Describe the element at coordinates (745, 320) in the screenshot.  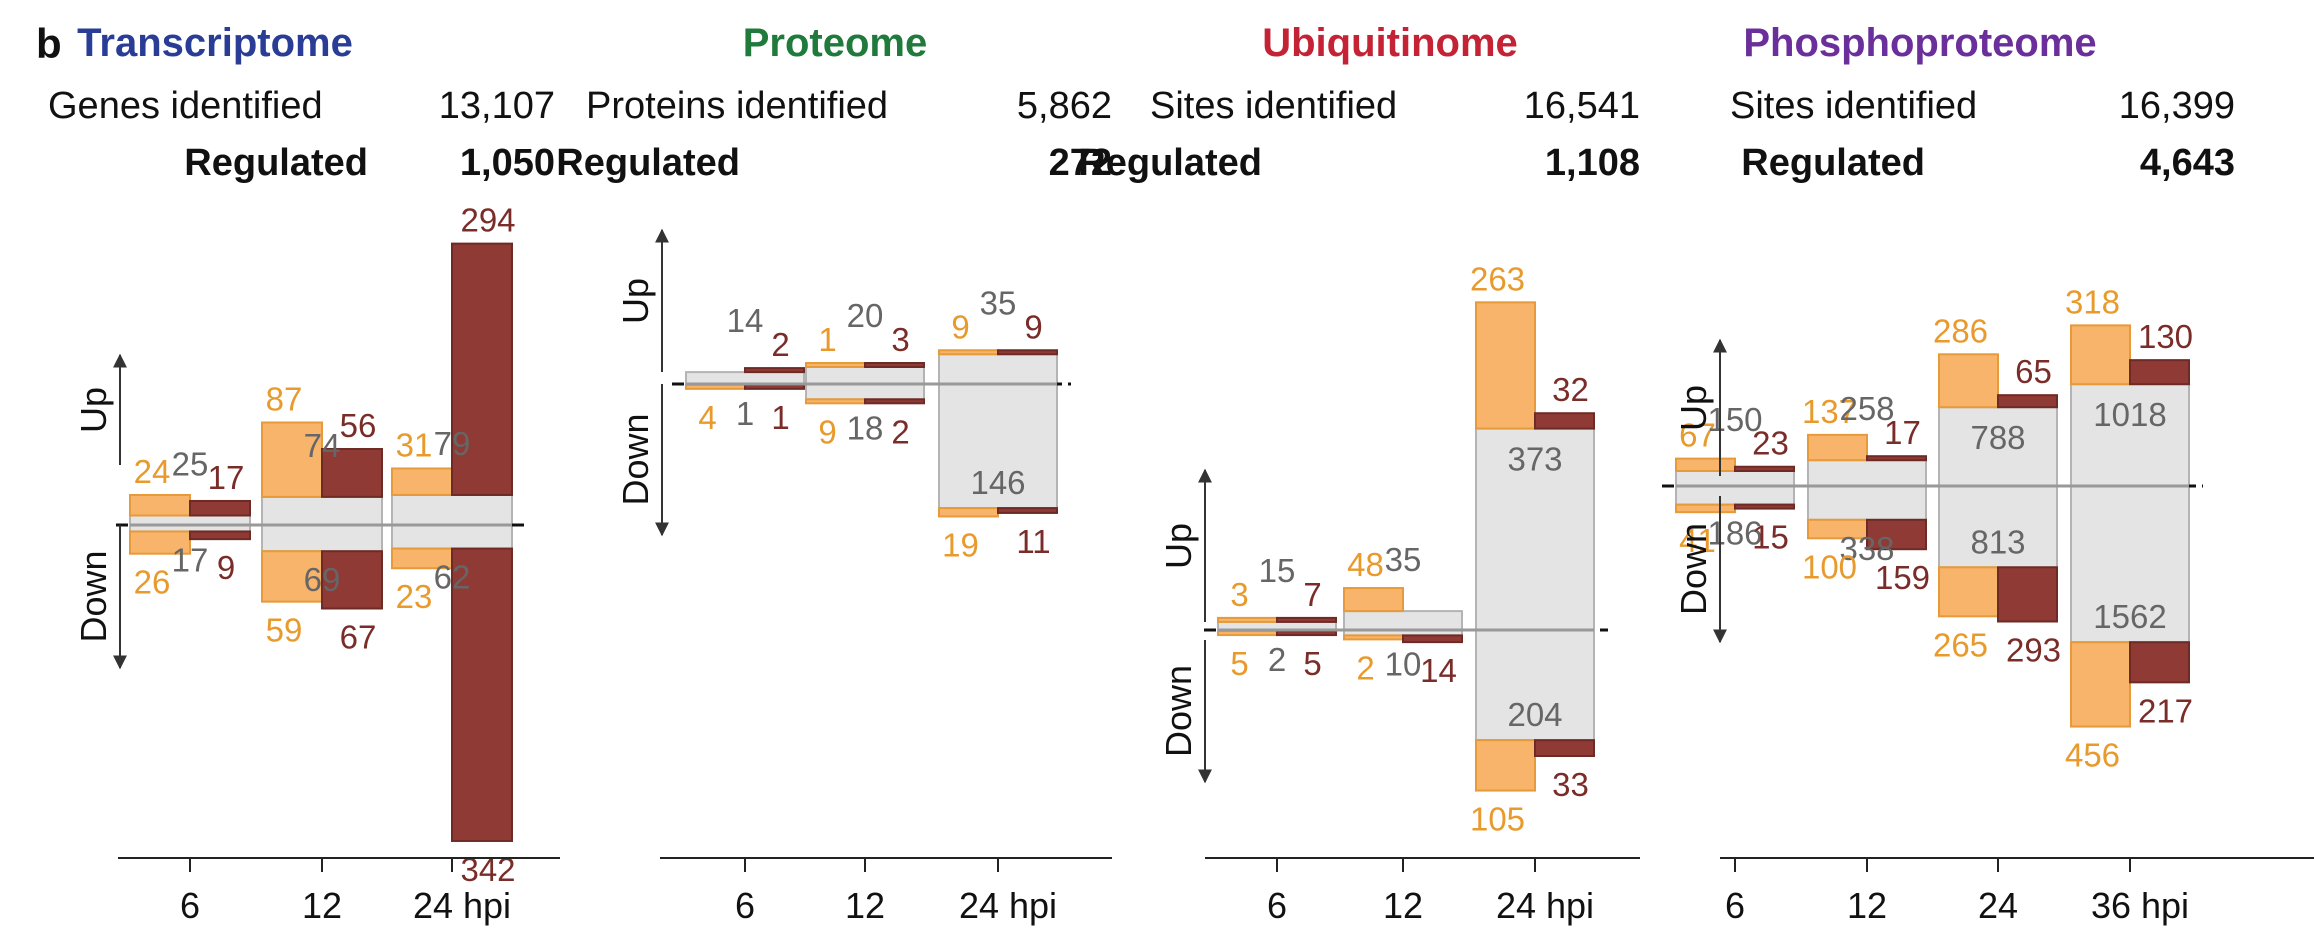
I see `label-up-shared: 14` at that location.